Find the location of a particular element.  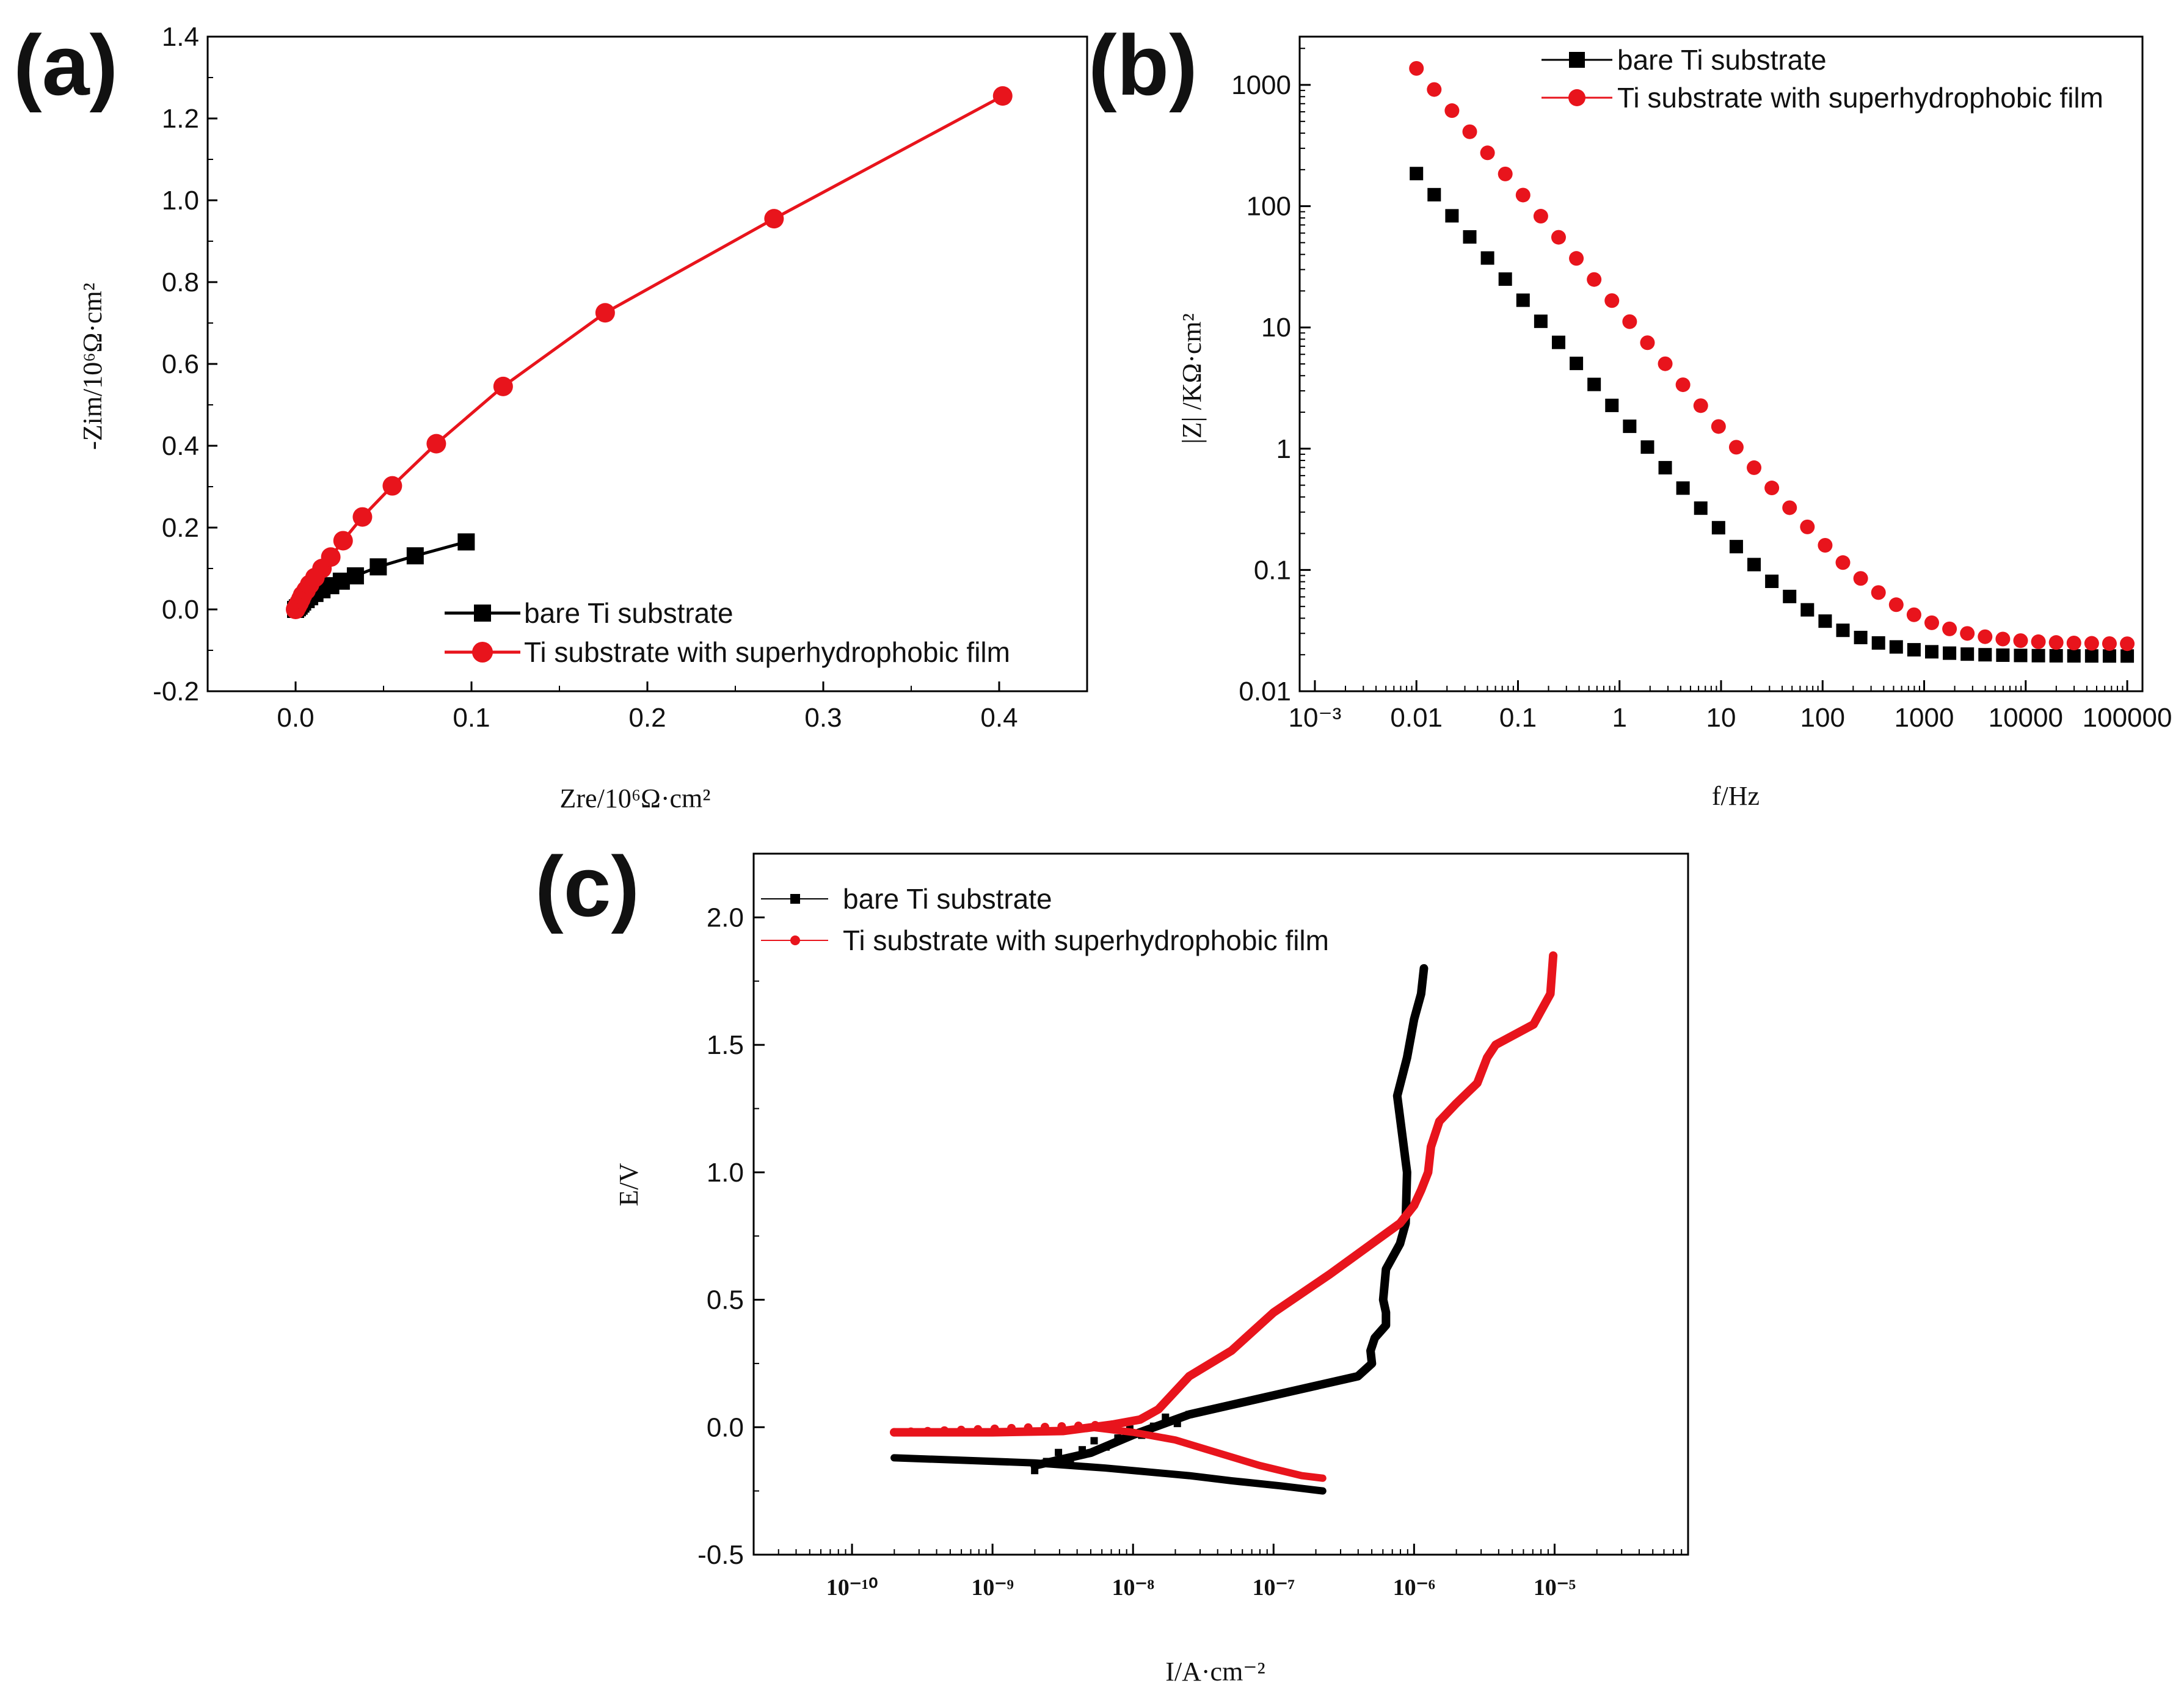

x-tick-label-b: 10⁻³ is located at coordinates (1315, 718).